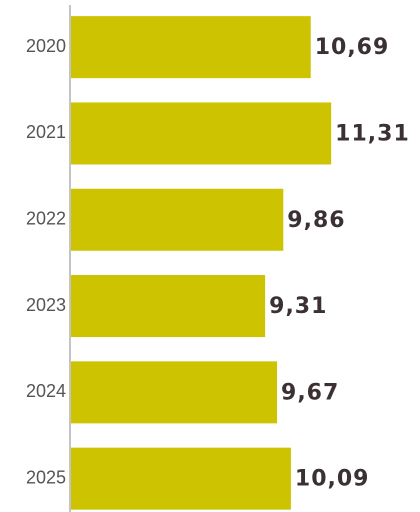 Image resolution: width=420 pixels, height=512 pixels. I want to click on y-tick-label: 2025, so click(46, 477).